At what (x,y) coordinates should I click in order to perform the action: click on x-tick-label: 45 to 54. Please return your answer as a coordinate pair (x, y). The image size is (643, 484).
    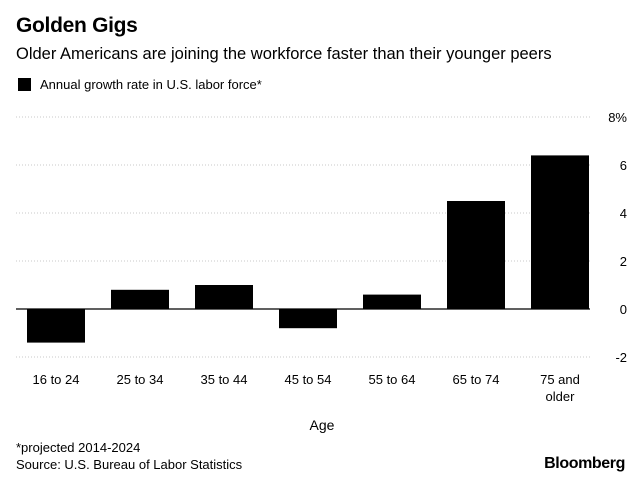
    Looking at the image, I should click on (308, 379).